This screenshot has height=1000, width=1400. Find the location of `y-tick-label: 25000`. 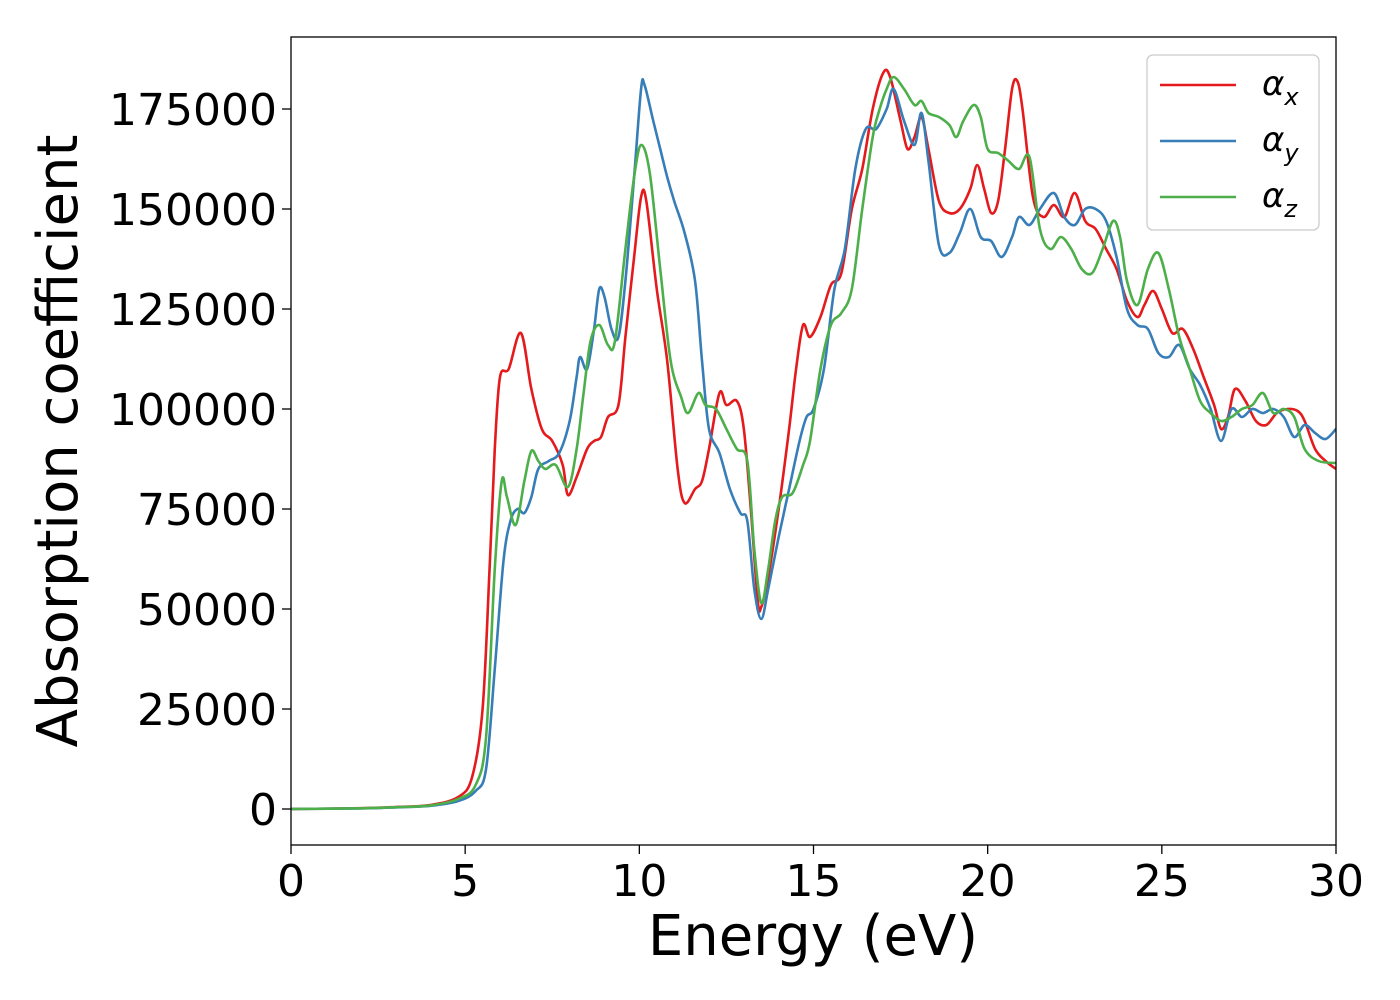

y-tick-label: 25000 is located at coordinates (207, 710).